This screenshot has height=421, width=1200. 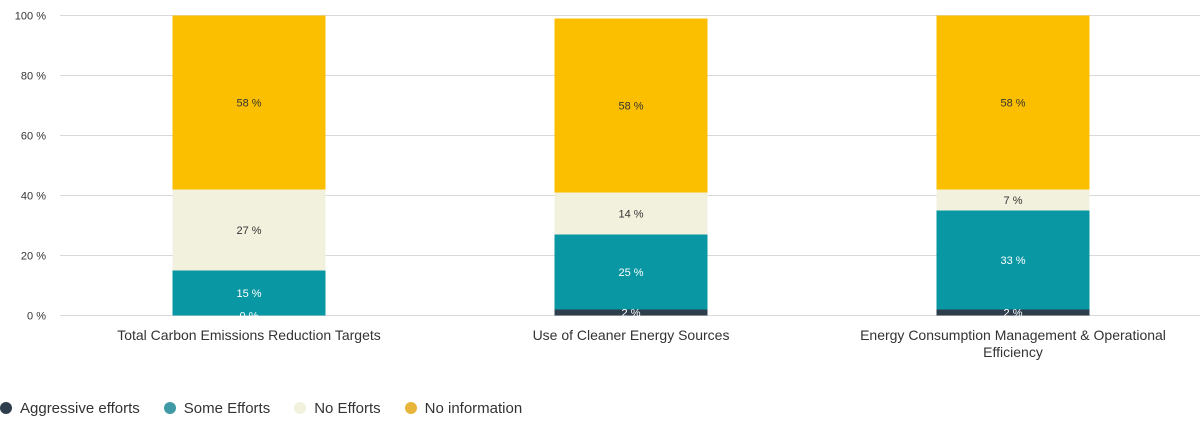 I want to click on x-tick-label: Use of Cleaner Energy Sources, so click(x=631, y=335).